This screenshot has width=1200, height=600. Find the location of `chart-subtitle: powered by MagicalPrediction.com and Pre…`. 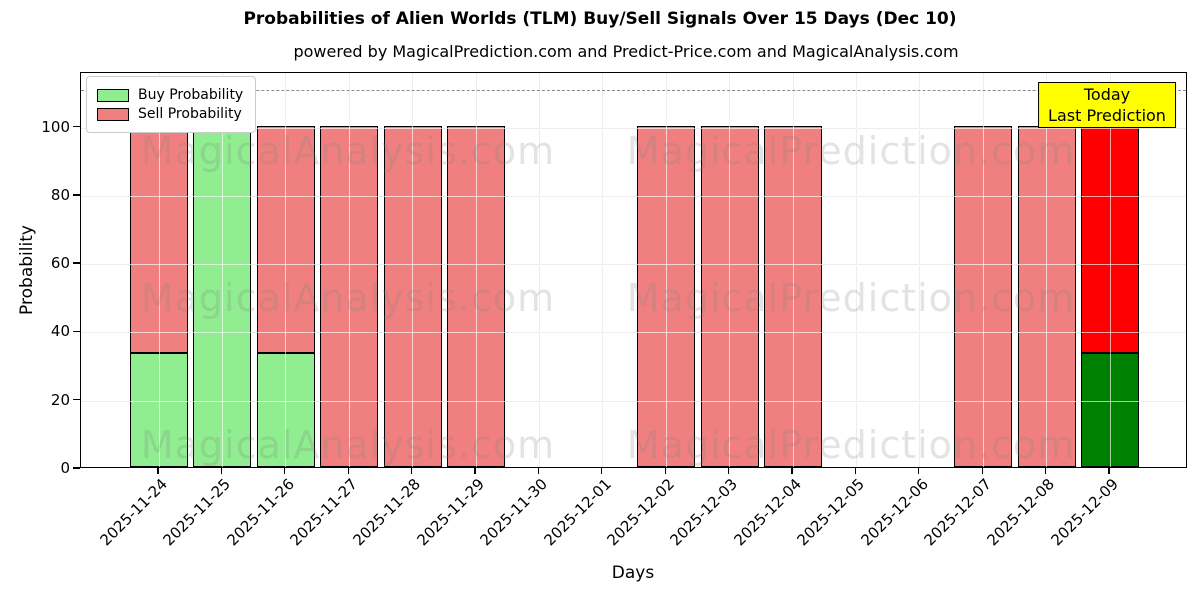

chart-subtitle: powered by MagicalPrediction.com and Pre… is located at coordinates (626, 51).